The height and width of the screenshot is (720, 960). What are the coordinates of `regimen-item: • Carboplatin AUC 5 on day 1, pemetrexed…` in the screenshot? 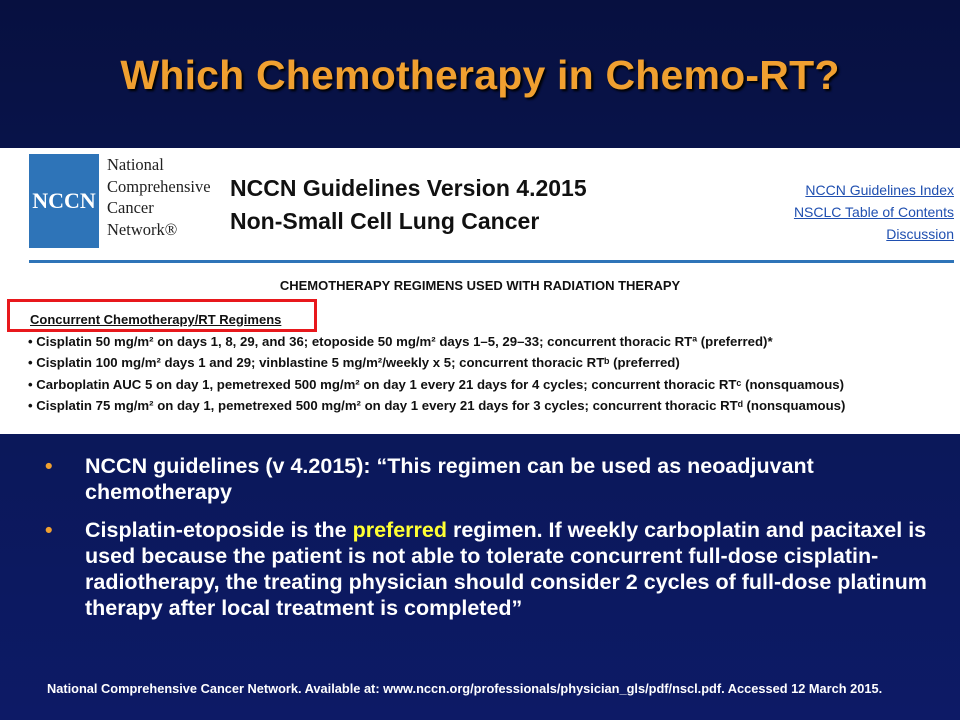 It's located at (436, 384).